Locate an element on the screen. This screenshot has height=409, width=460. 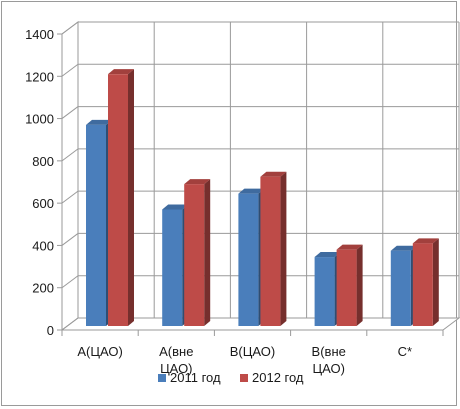
legend-label: 2012 год is located at coordinates (278, 377).